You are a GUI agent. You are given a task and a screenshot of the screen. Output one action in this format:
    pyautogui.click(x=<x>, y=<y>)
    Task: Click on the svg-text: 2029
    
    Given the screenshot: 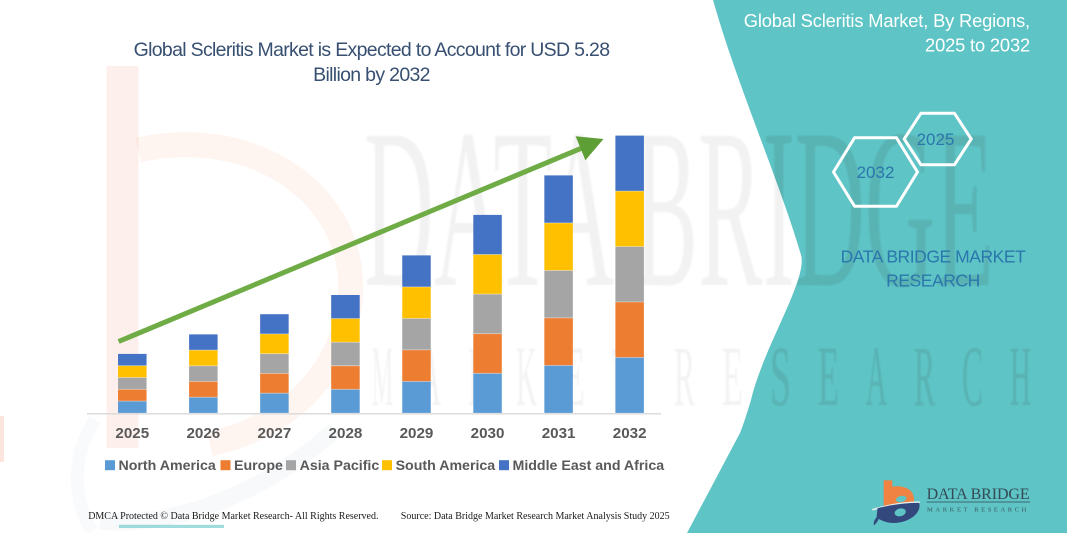 What is the action you would take?
    pyautogui.click(x=417, y=433)
    